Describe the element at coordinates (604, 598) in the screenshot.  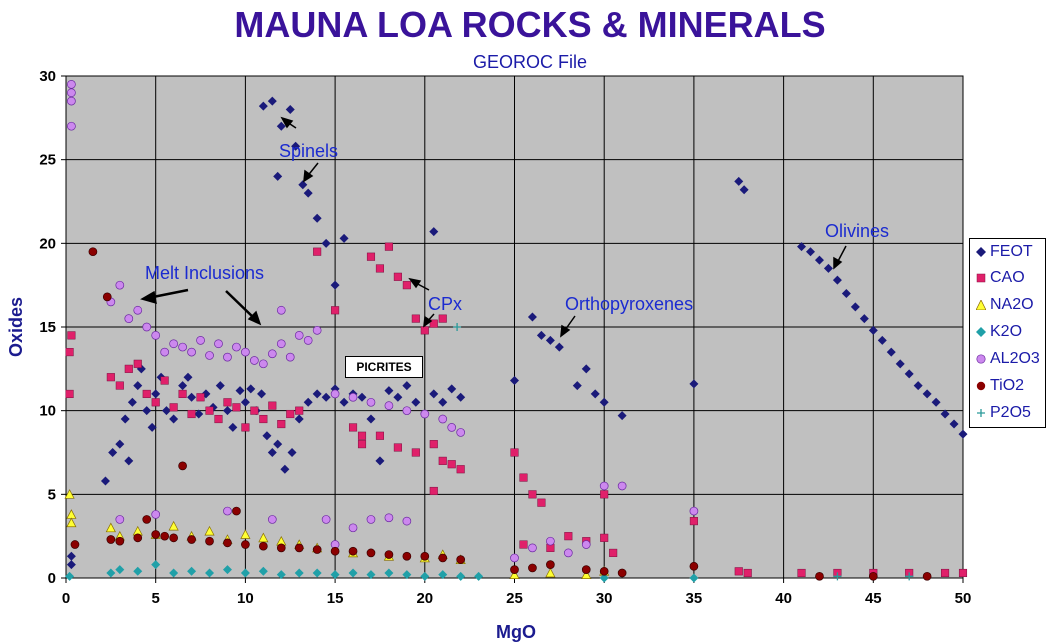
I see `x-tick-label: 30` at that location.